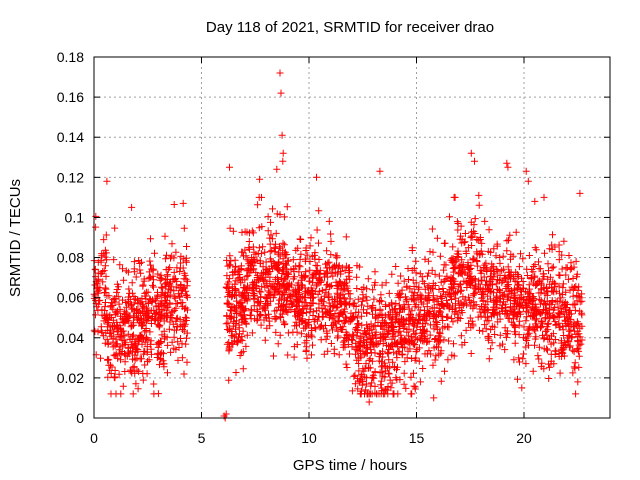 The height and width of the screenshot is (480, 640). I want to click on y-tick-label: 0.04, so click(70, 338).